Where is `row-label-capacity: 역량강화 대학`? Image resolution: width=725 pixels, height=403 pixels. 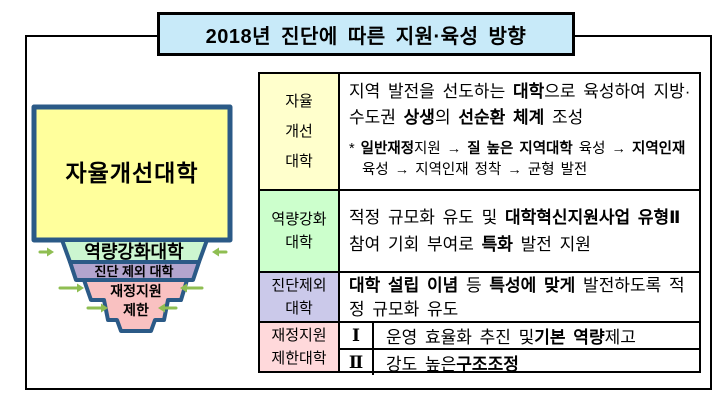 row-label-capacity: 역량강화 대학 is located at coordinates (300, 231).